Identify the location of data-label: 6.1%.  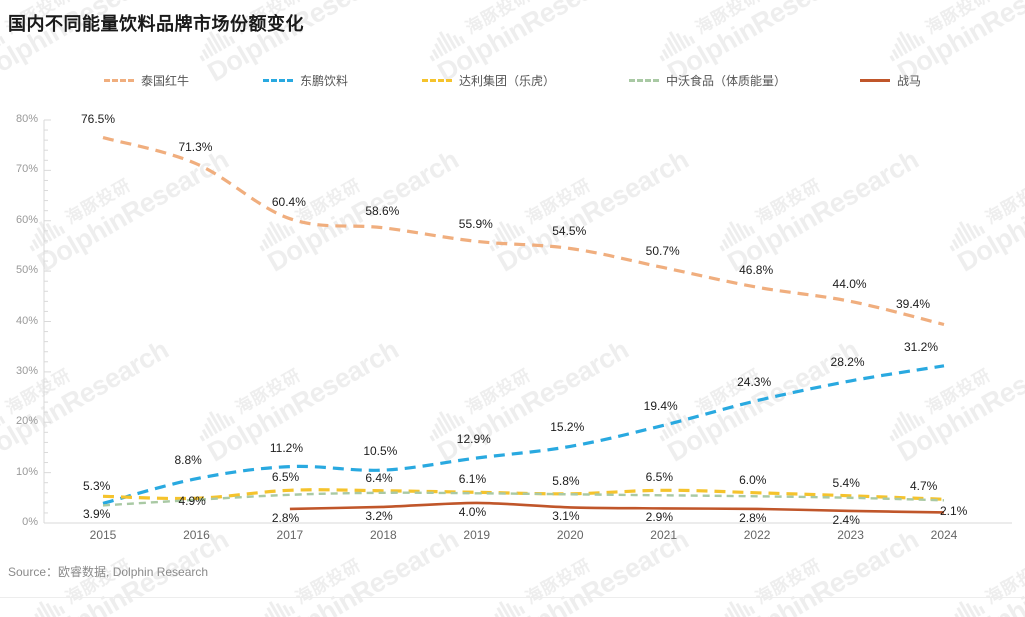
(472, 479).